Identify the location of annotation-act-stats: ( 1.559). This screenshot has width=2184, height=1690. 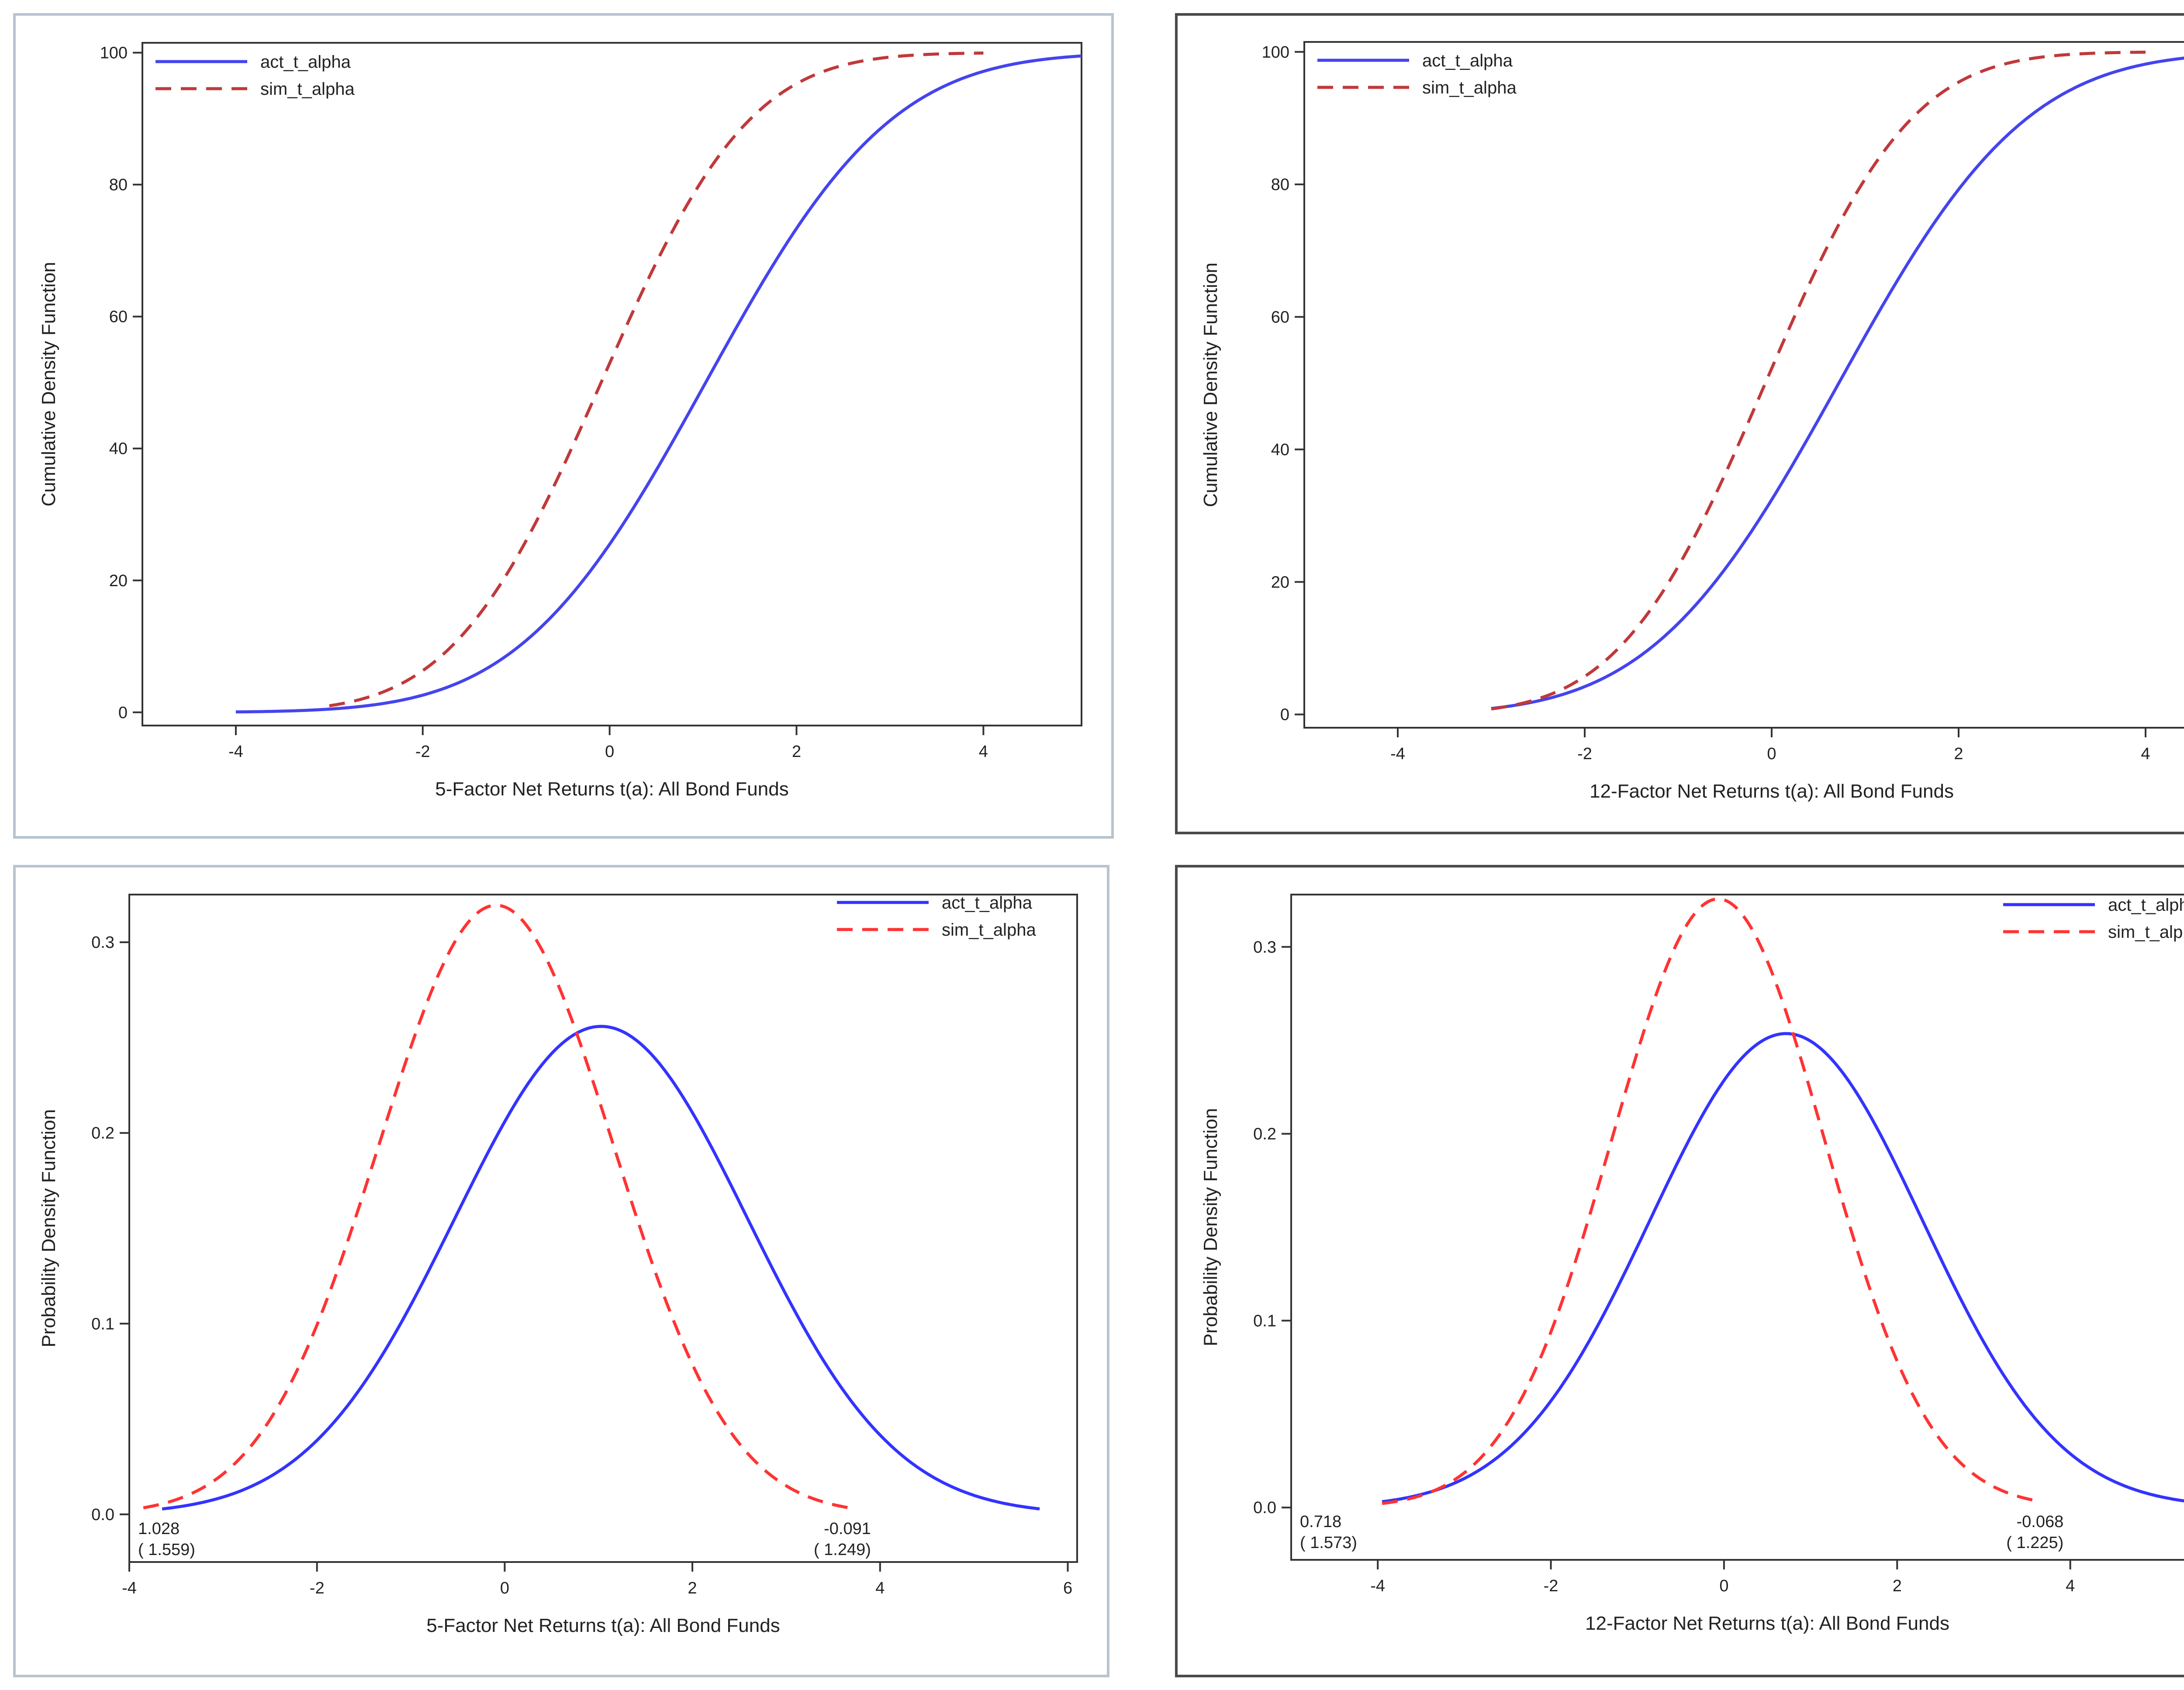
(166, 1550).